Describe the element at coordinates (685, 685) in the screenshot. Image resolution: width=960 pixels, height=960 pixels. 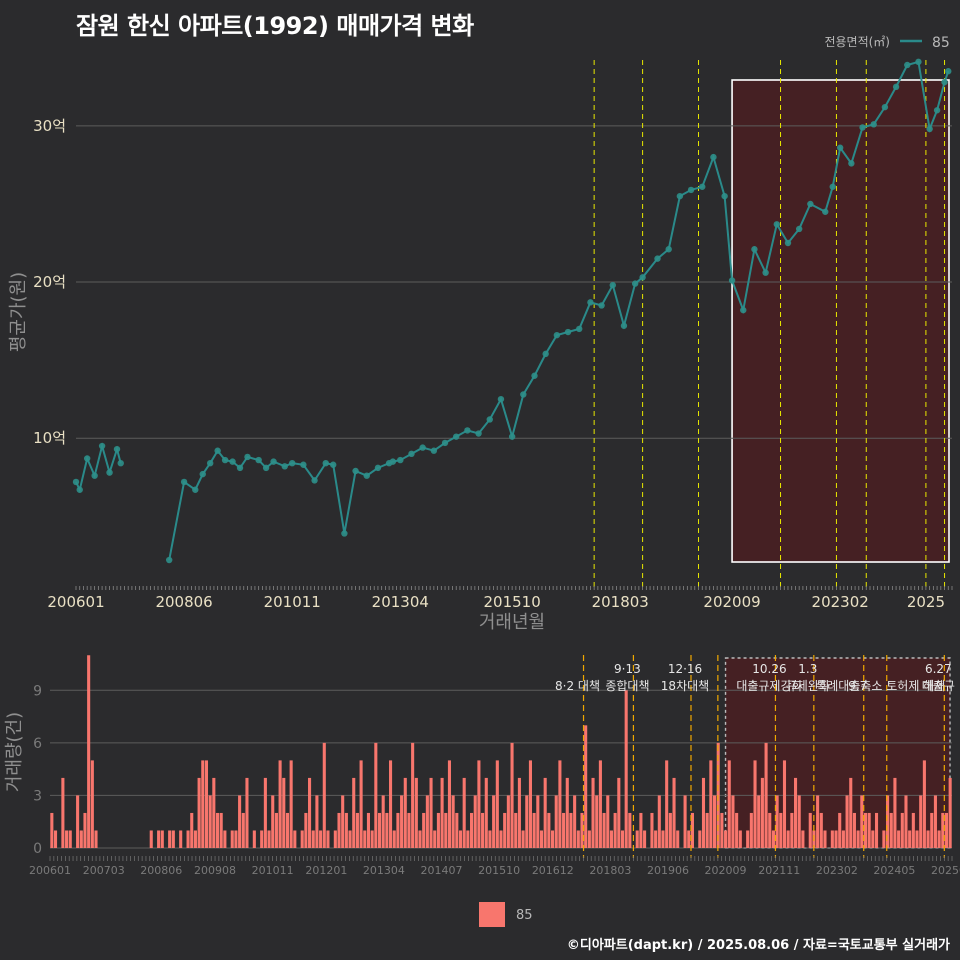
I see `event-label-name: 18차대책` at that location.